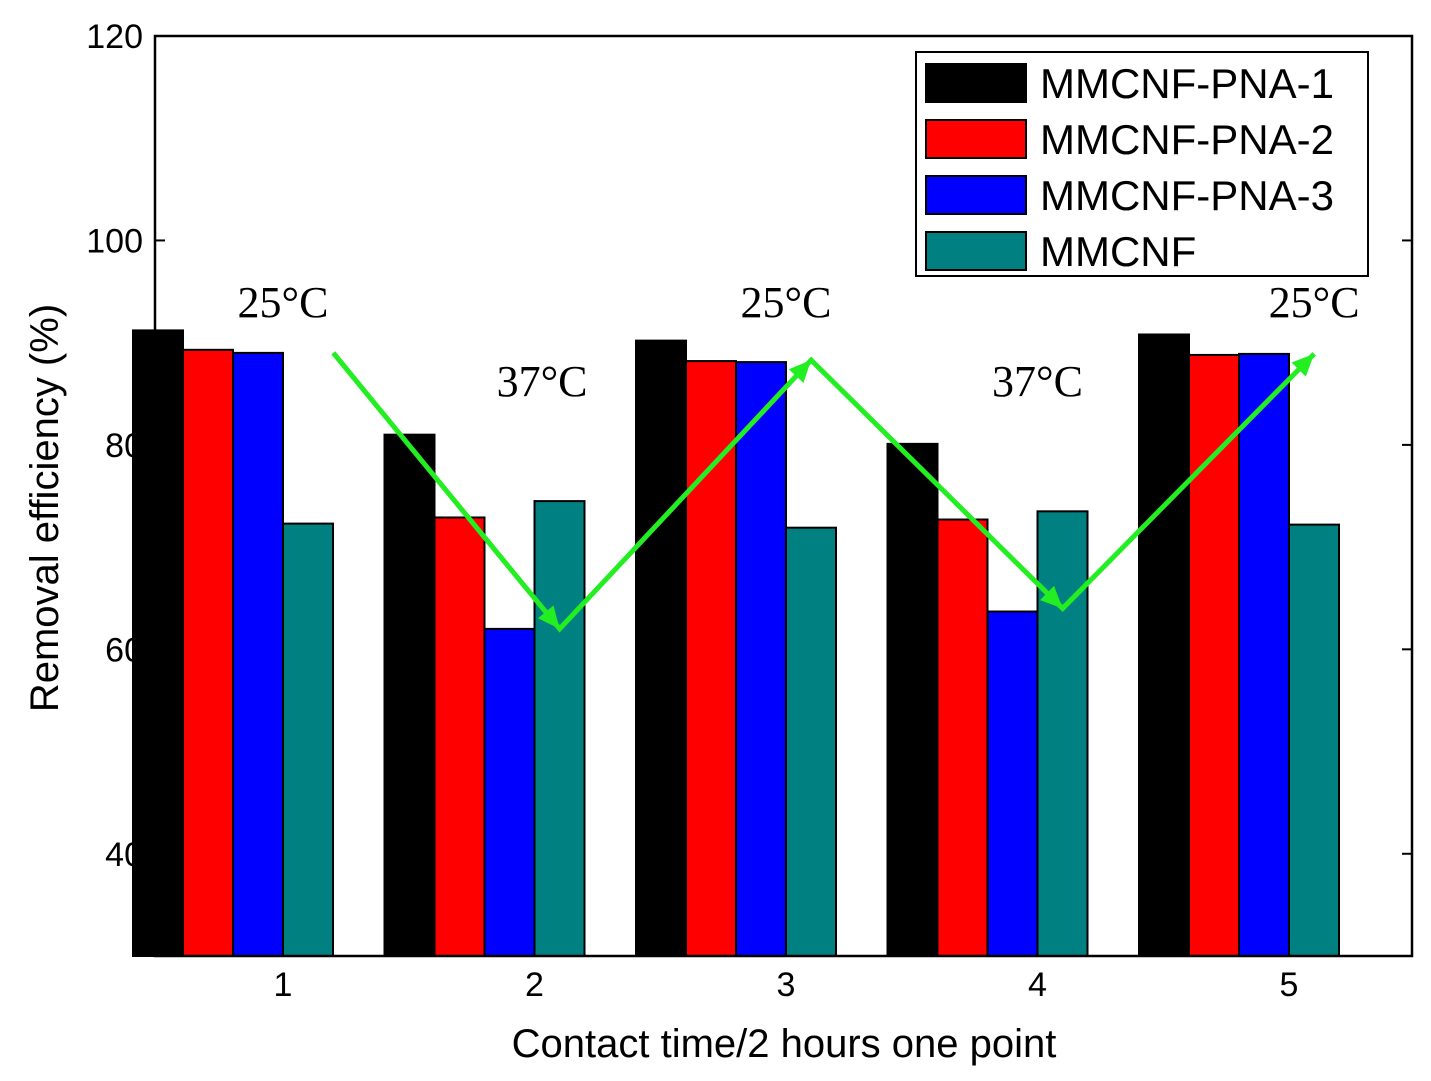 The height and width of the screenshot is (1081, 1431). Describe the element at coordinates (1037, 985) in the screenshot. I see `x-tick-label: 4` at that location.